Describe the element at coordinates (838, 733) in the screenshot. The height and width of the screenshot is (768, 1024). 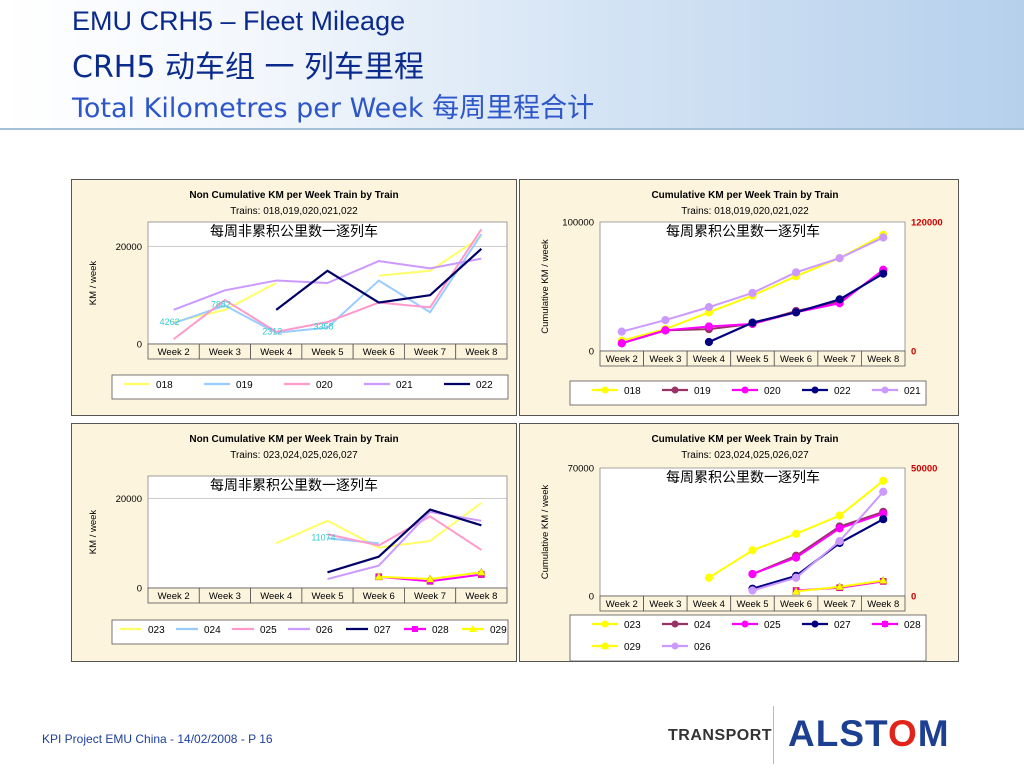
I see `logo-text-pre: ALST` at that location.